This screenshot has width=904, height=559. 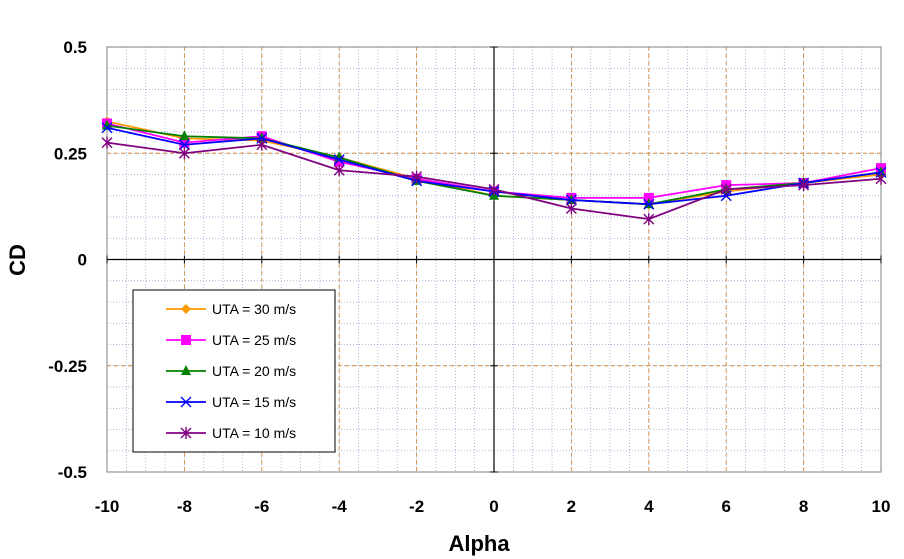 I want to click on legend-label: UTA = 25 m/s, so click(x=254, y=340).